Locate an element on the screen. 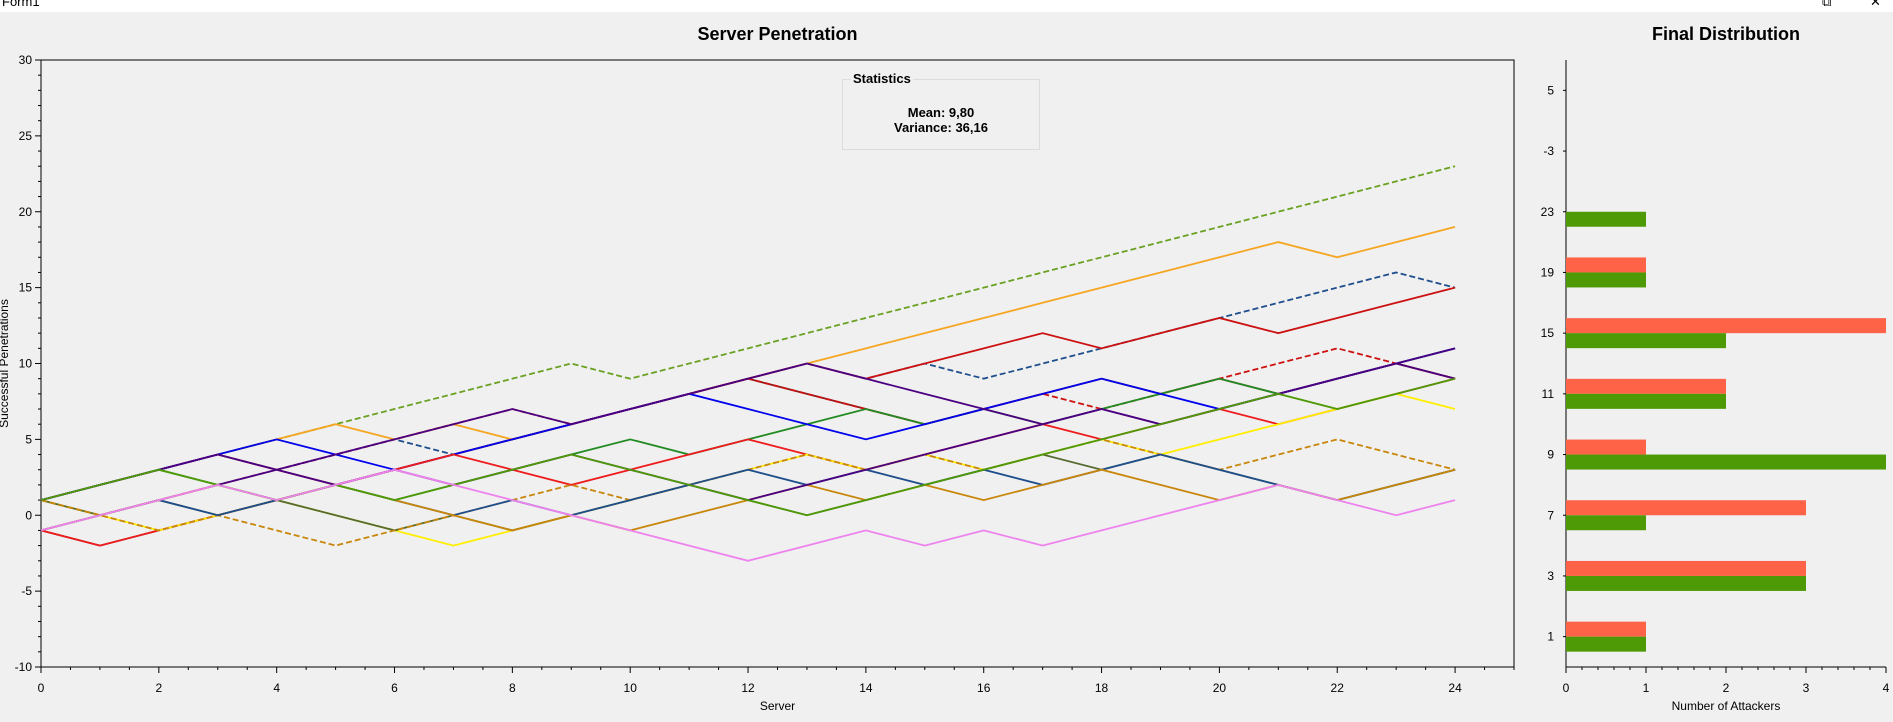  main-chart-xlabel: Server is located at coordinates (777, 706).